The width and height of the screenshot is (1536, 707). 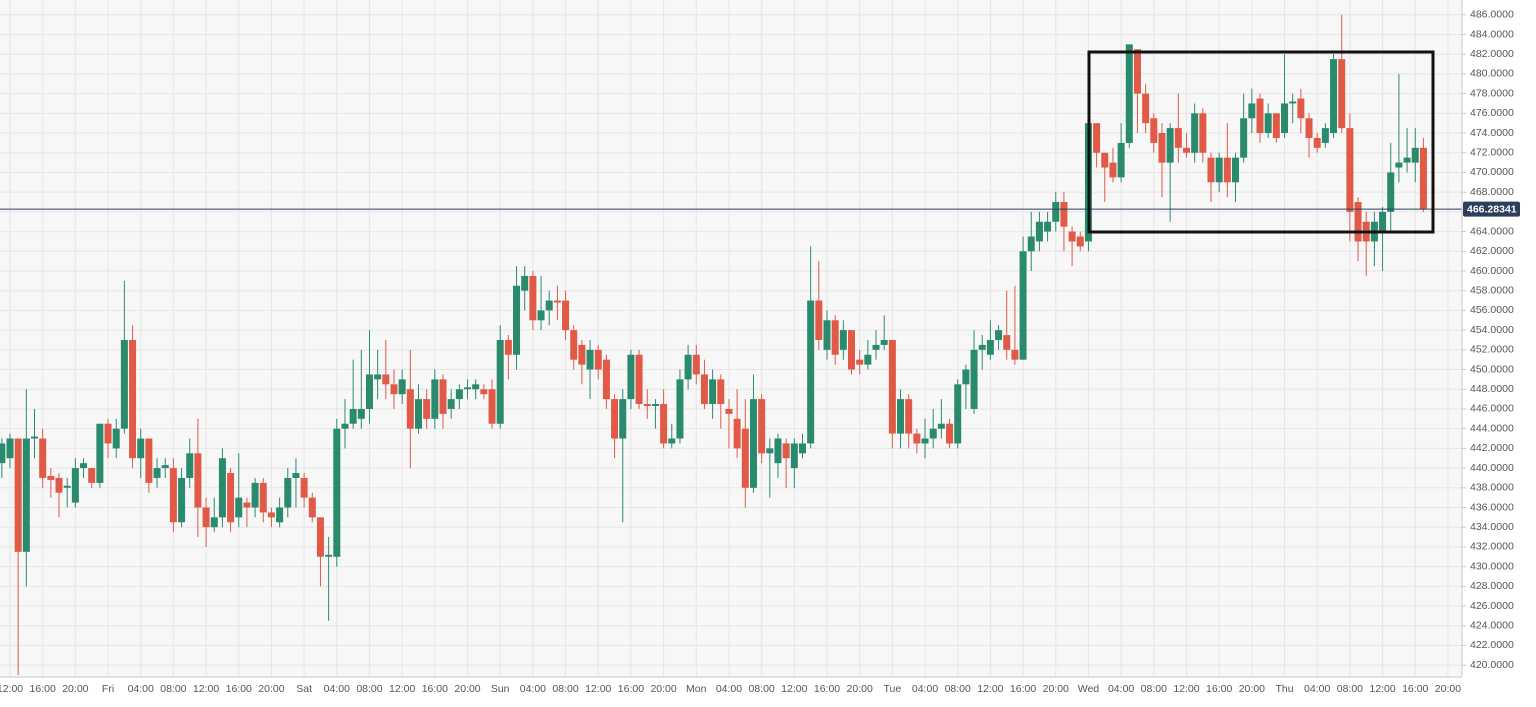 What do you see at coordinates (1492, 389) in the screenshot?
I see `y-tick-label: 448.0000` at bounding box center [1492, 389].